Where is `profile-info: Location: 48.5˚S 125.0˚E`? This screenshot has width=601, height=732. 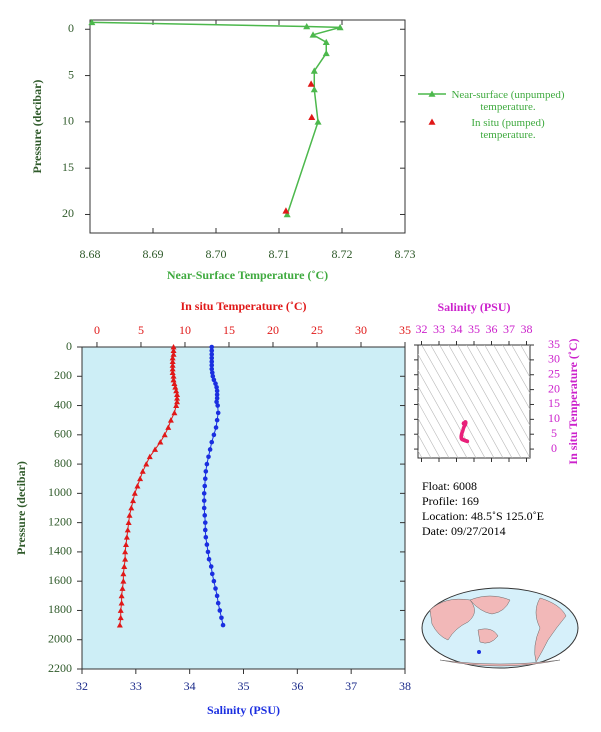 profile-info: Location: 48.5˚S 125.0˚E is located at coordinates (483, 516).